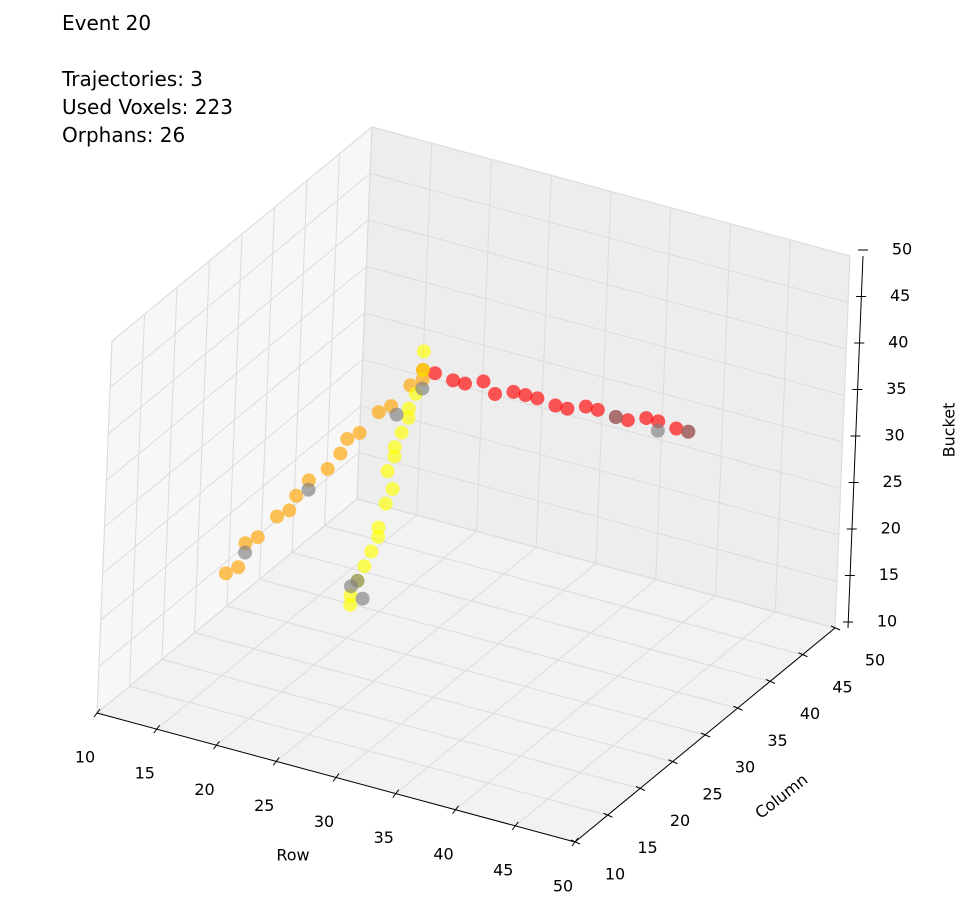  What do you see at coordinates (891, 528) in the screenshot?
I see `z-tick-label: 20` at bounding box center [891, 528].